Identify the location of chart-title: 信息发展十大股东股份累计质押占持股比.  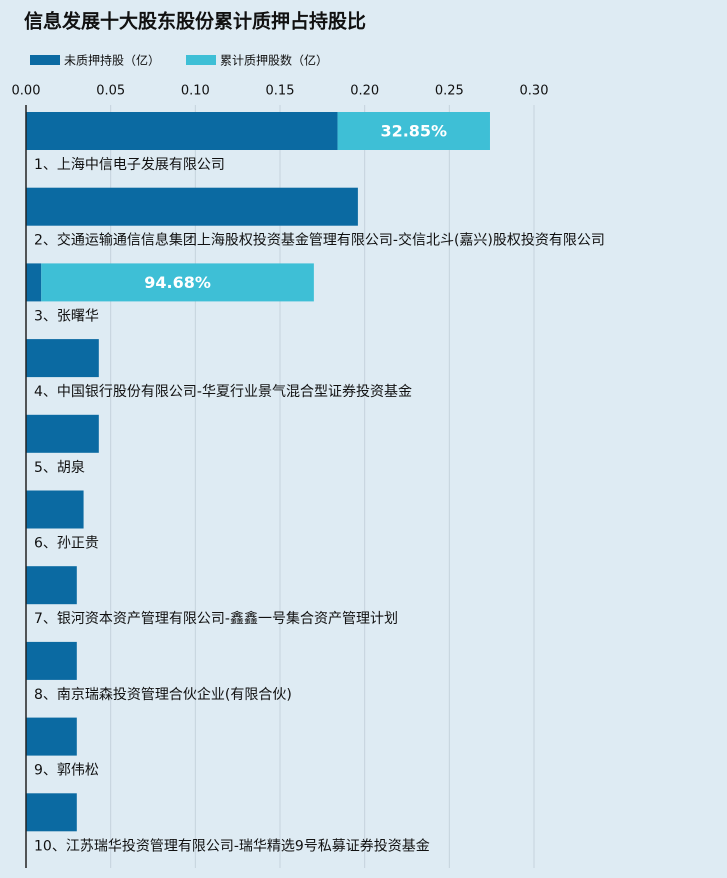
(195, 21).